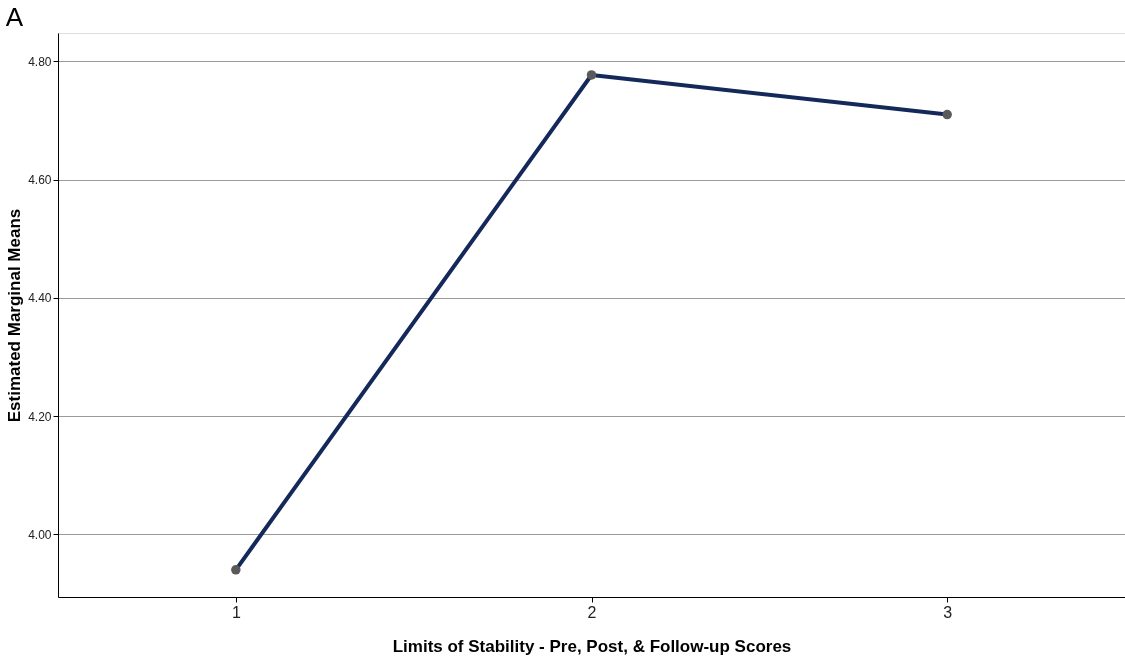 The height and width of the screenshot is (662, 1125). What do you see at coordinates (40, 61) in the screenshot?
I see `y-tick-label: 4.80` at bounding box center [40, 61].